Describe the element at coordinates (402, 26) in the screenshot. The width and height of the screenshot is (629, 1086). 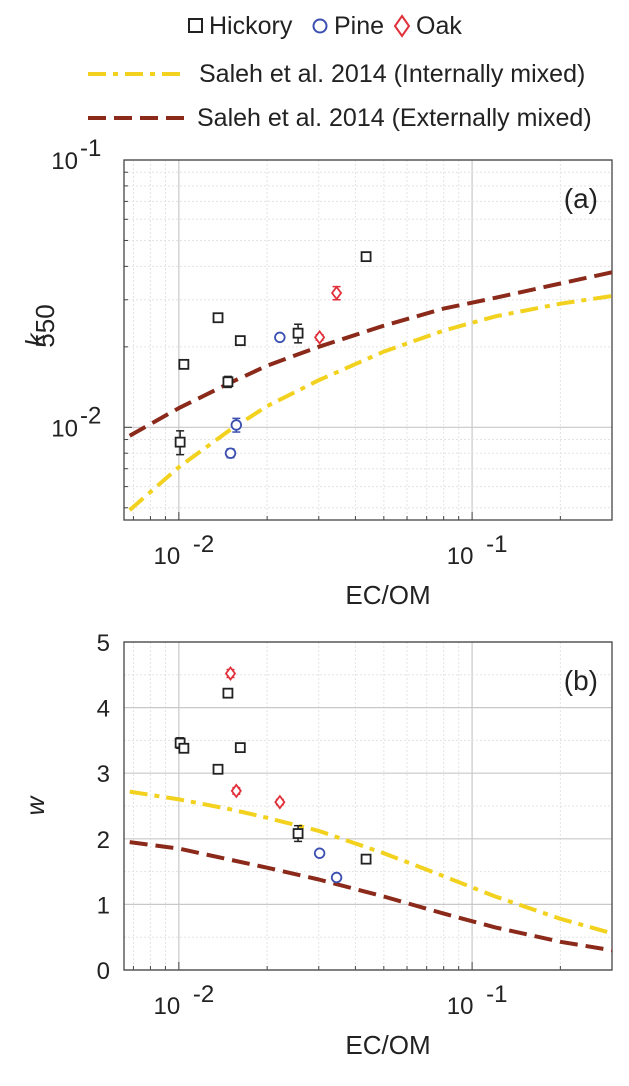
I see `legend-oak-marker` at that location.